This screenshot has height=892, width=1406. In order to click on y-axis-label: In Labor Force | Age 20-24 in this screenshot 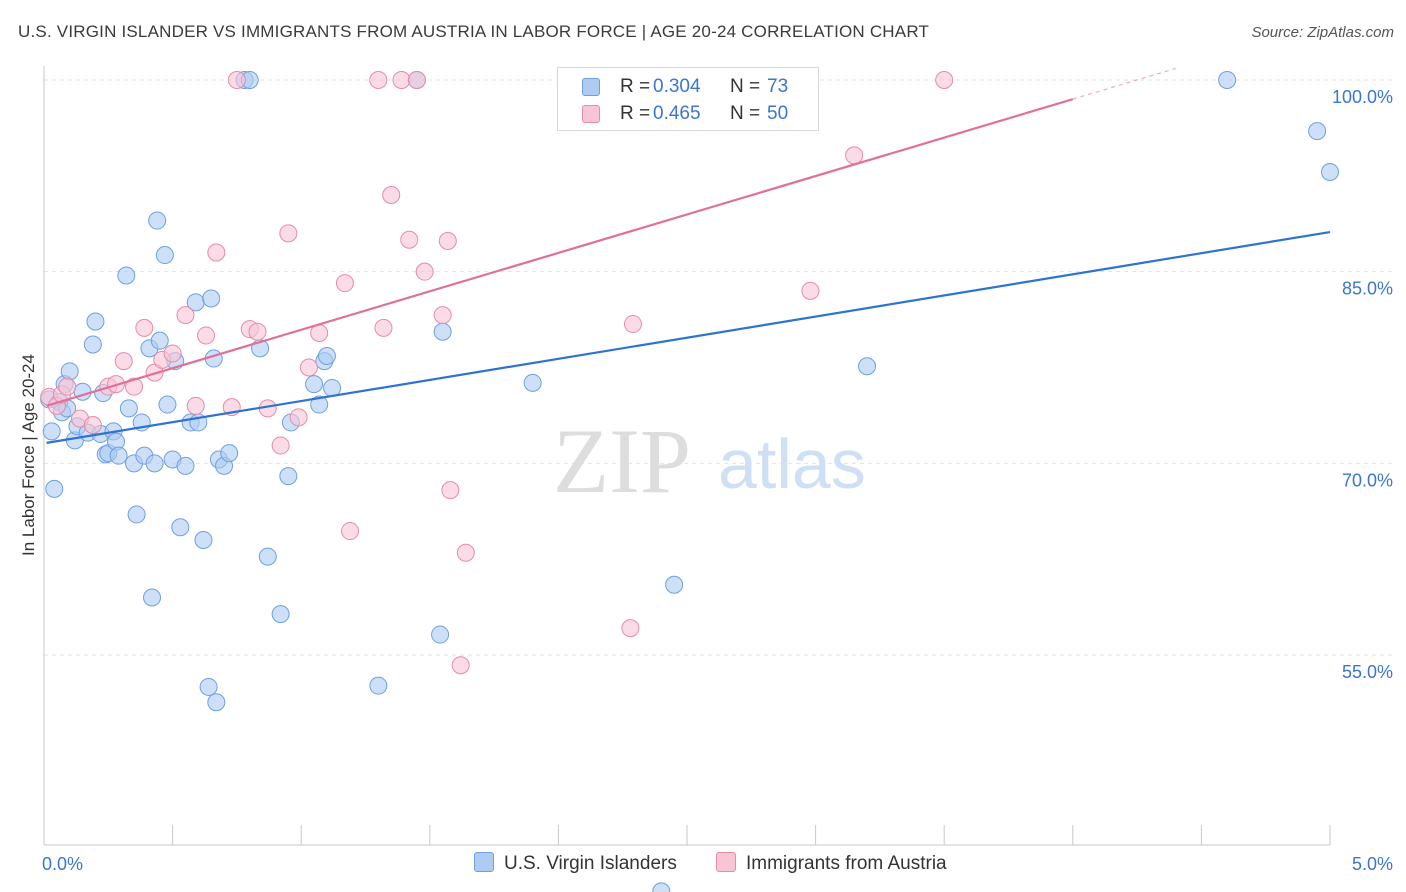, I will do `click(28, 455)`.